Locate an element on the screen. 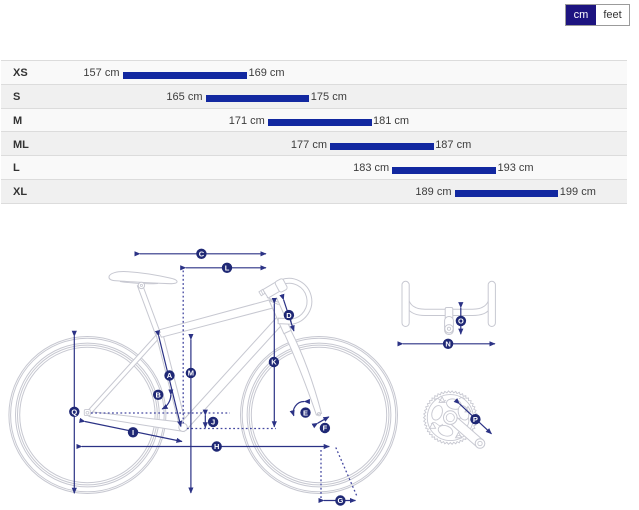  svg-text: J is located at coordinates (213, 422).